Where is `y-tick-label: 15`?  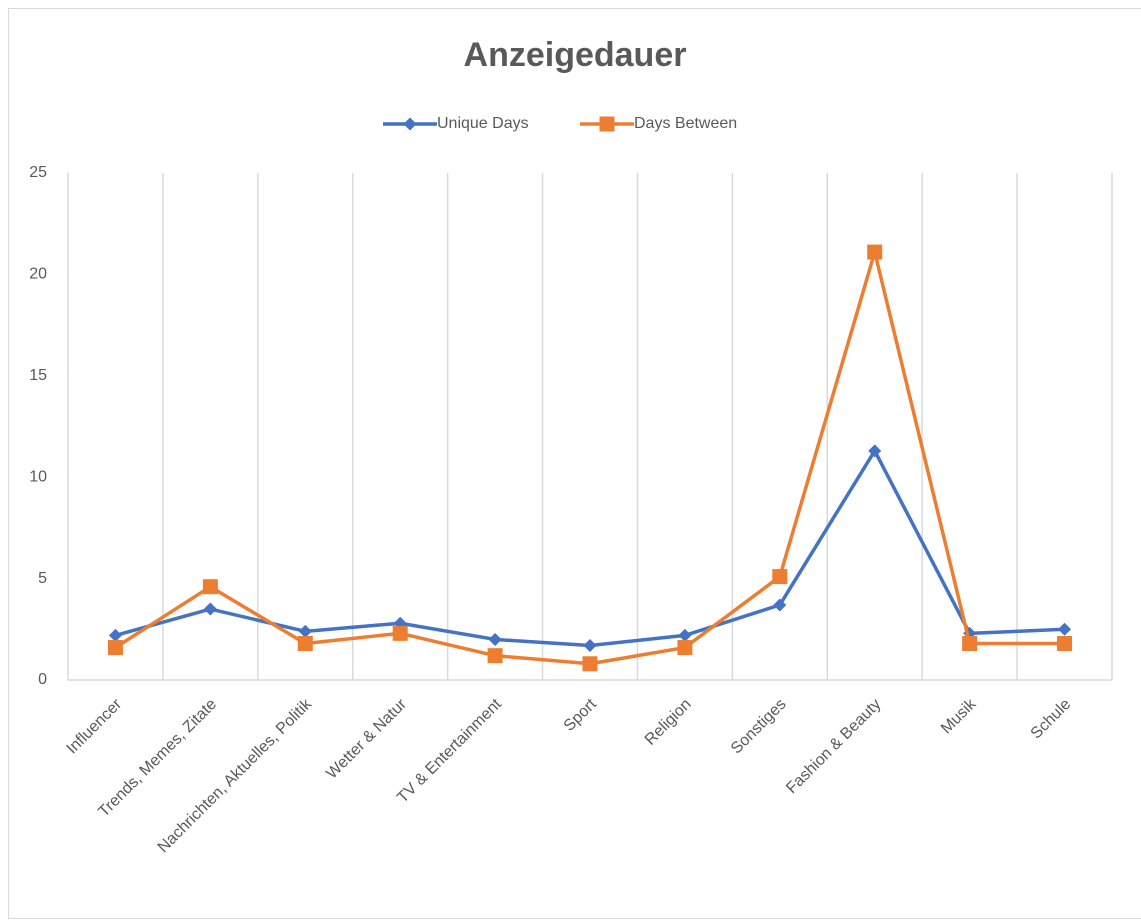
y-tick-label: 15 is located at coordinates (38, 375).